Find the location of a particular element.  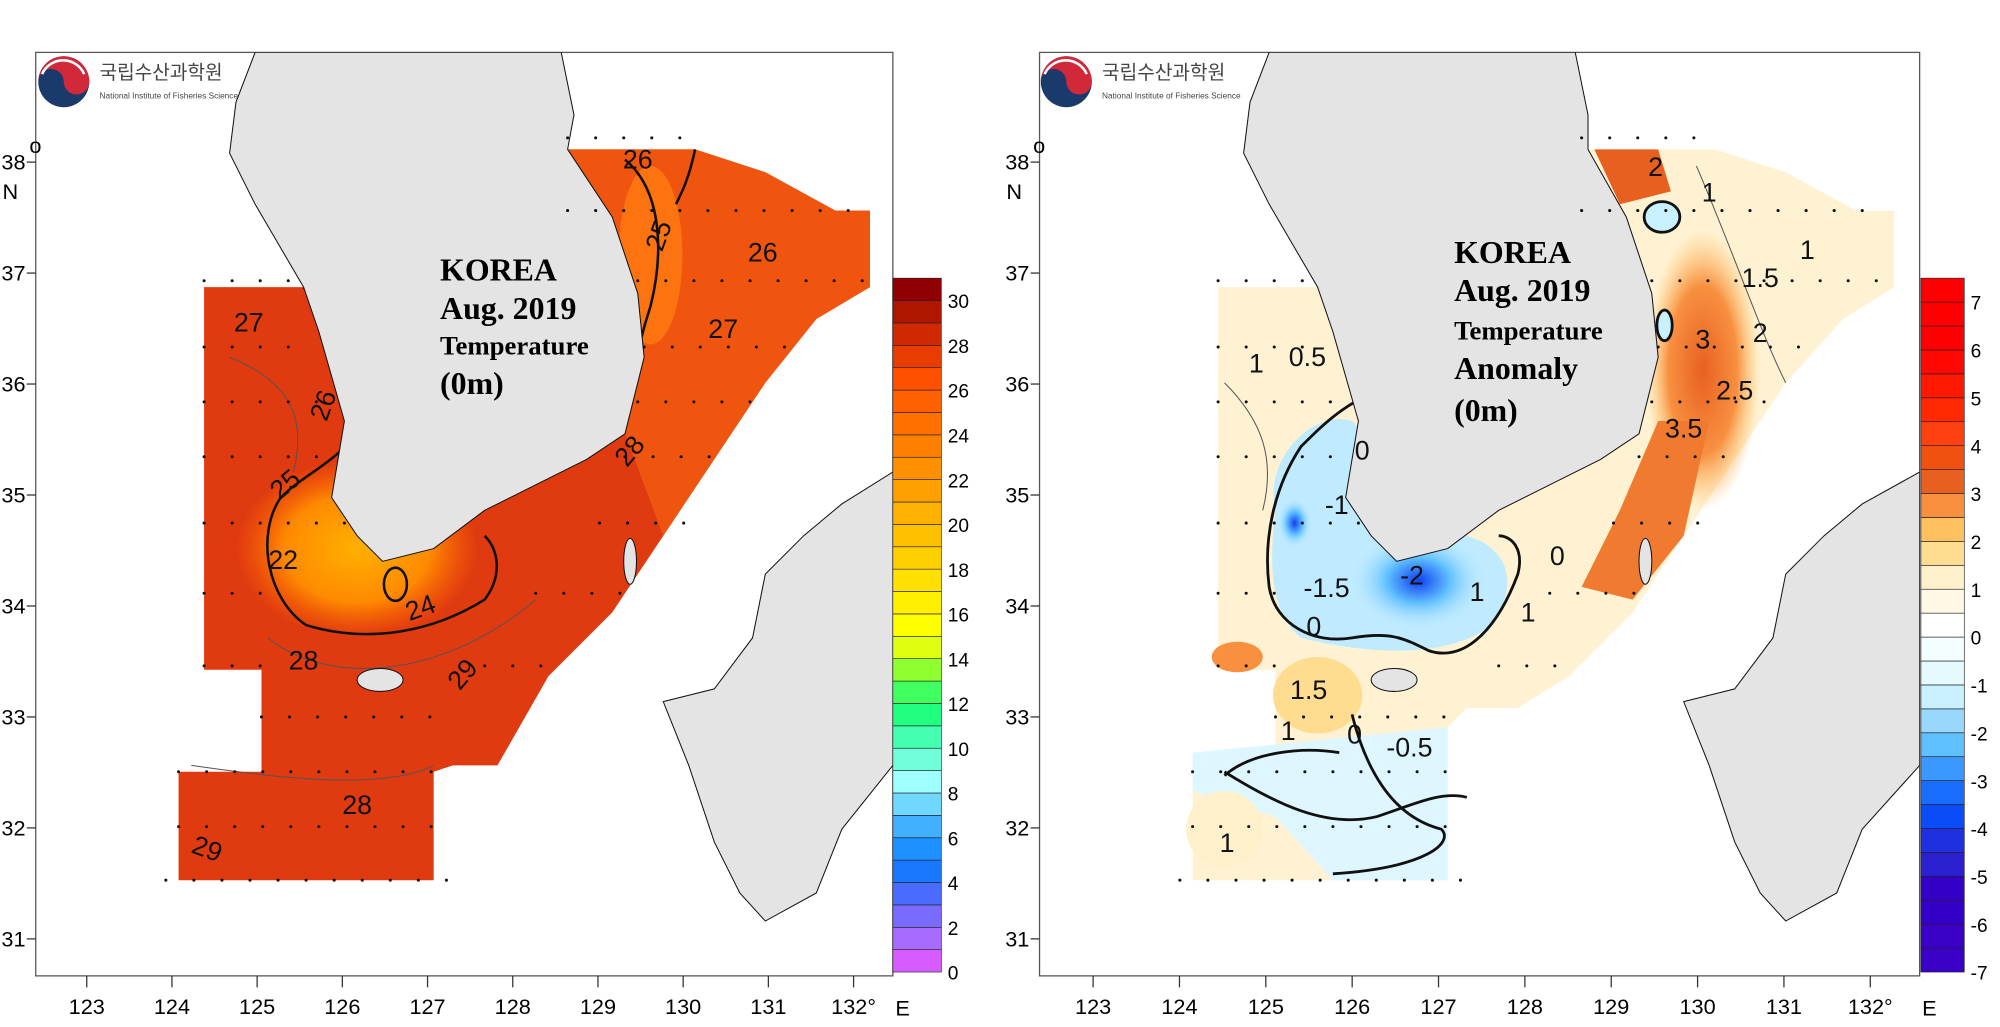

colorbar-tick-label: 0 is located at coordinates (953, 974).